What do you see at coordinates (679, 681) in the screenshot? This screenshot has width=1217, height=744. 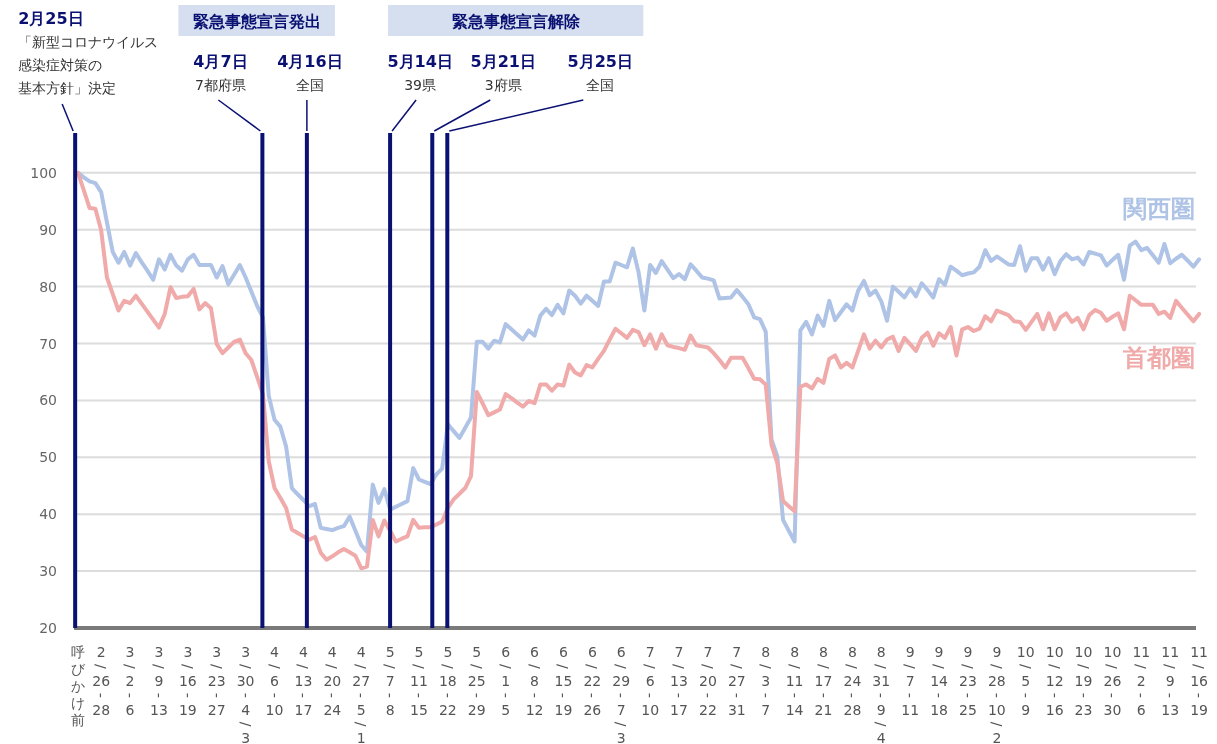 I see `xtick: 7/13-17` at bounding box center [679, 681].